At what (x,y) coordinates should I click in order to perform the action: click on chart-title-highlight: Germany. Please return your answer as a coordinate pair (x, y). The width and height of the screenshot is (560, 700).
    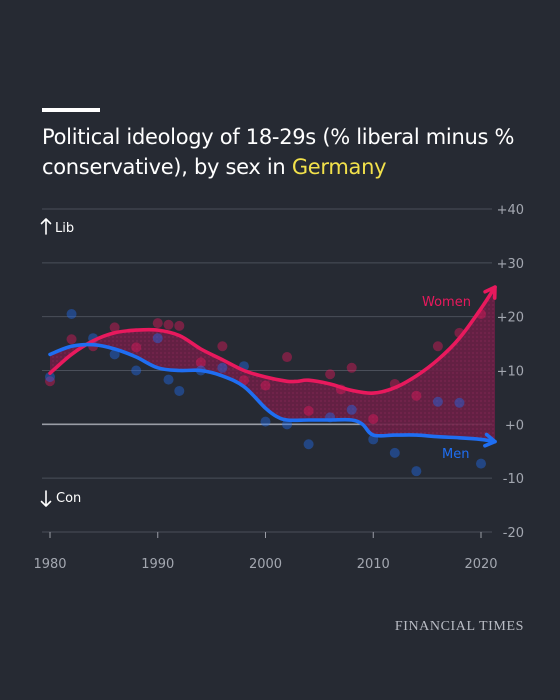
    Looking at the image, I should click on (339, 167).